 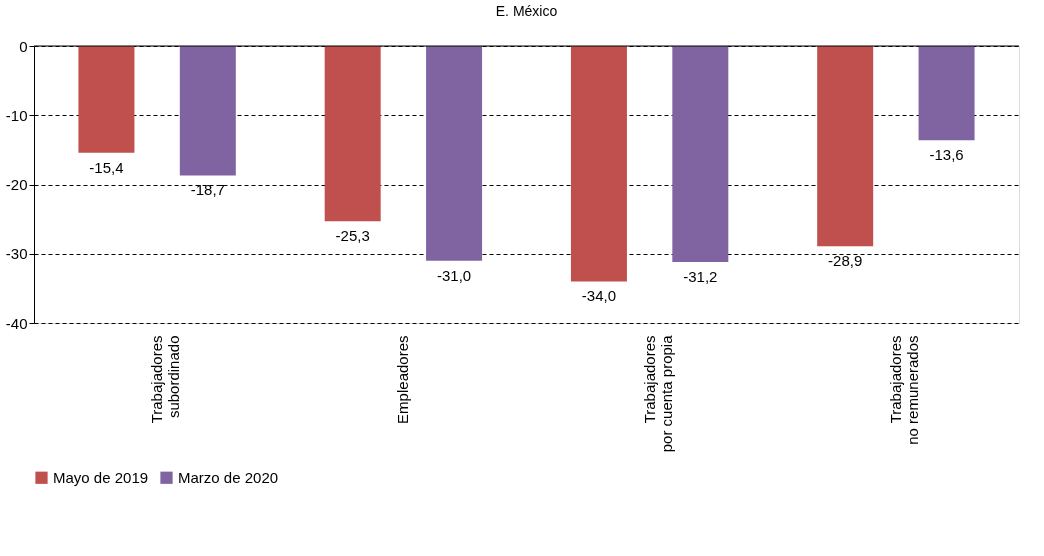 What do you see at coordinates (16, 254) in the screenshot?
I see `y-tick-label: -30` at bounding box center [16, 254].